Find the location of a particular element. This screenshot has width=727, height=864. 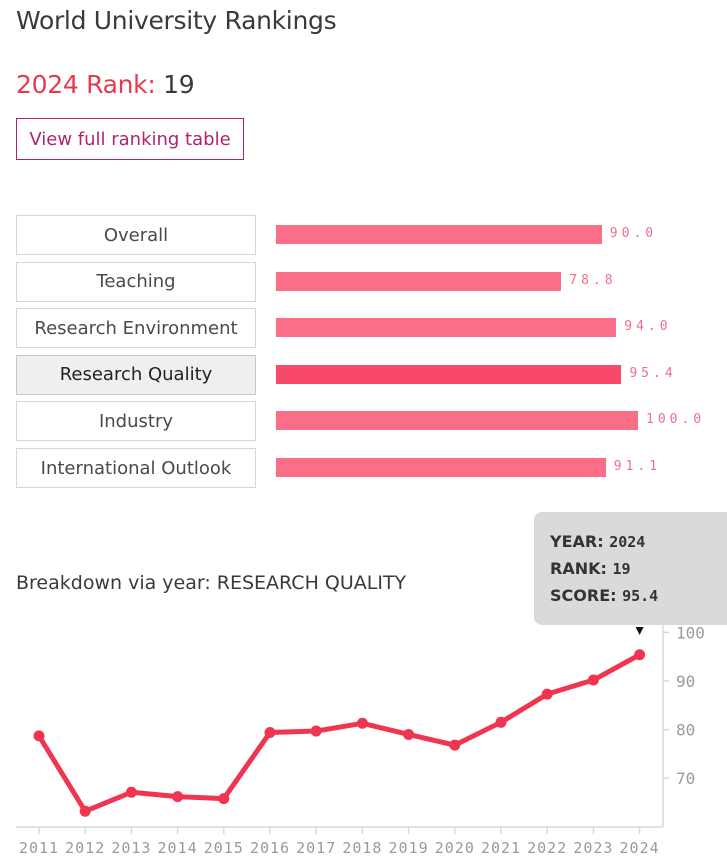

pillar-value: 91.1 is located at coordinates (637, 466).